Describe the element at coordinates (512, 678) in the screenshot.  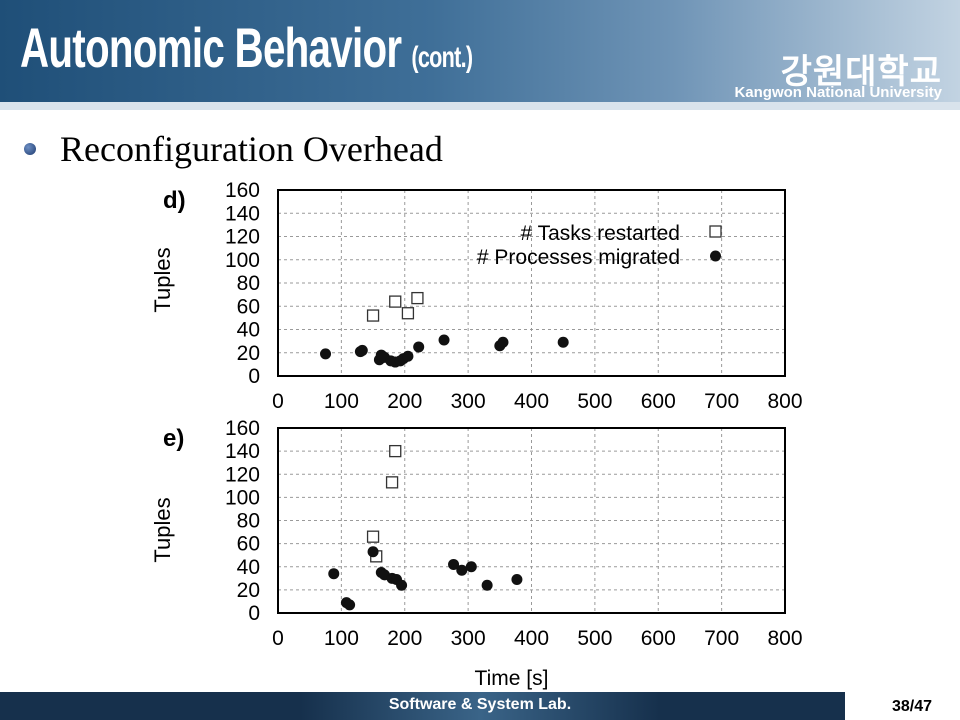
I see `x-axis-label: Time [s]` at that location.